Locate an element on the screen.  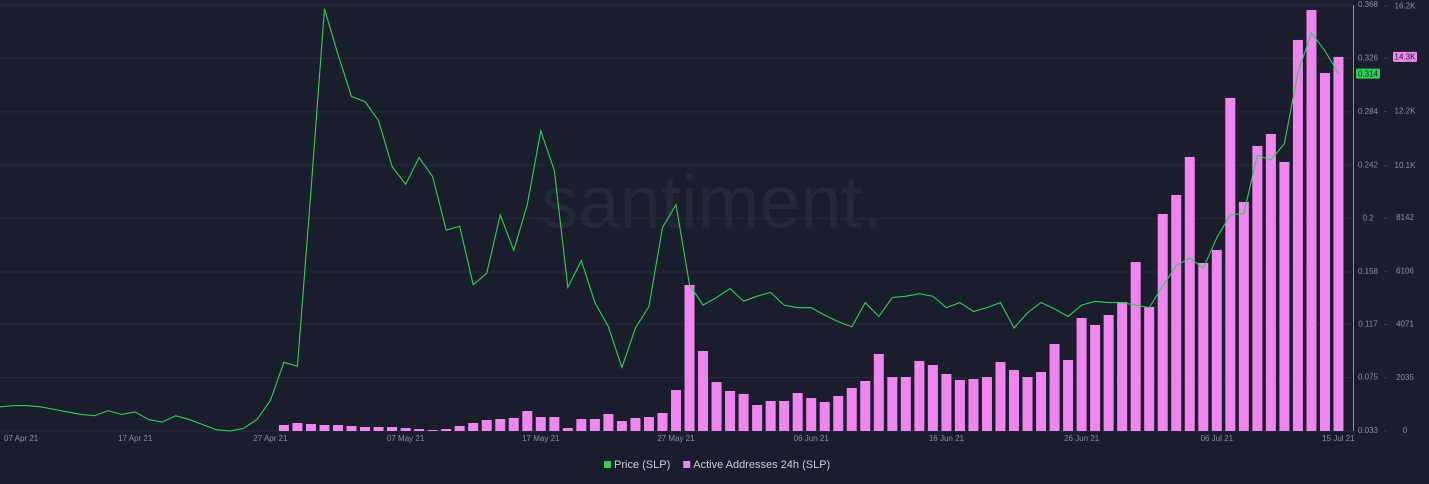
y-tick-label: 0.075 is located at coordinates (1368, 377).